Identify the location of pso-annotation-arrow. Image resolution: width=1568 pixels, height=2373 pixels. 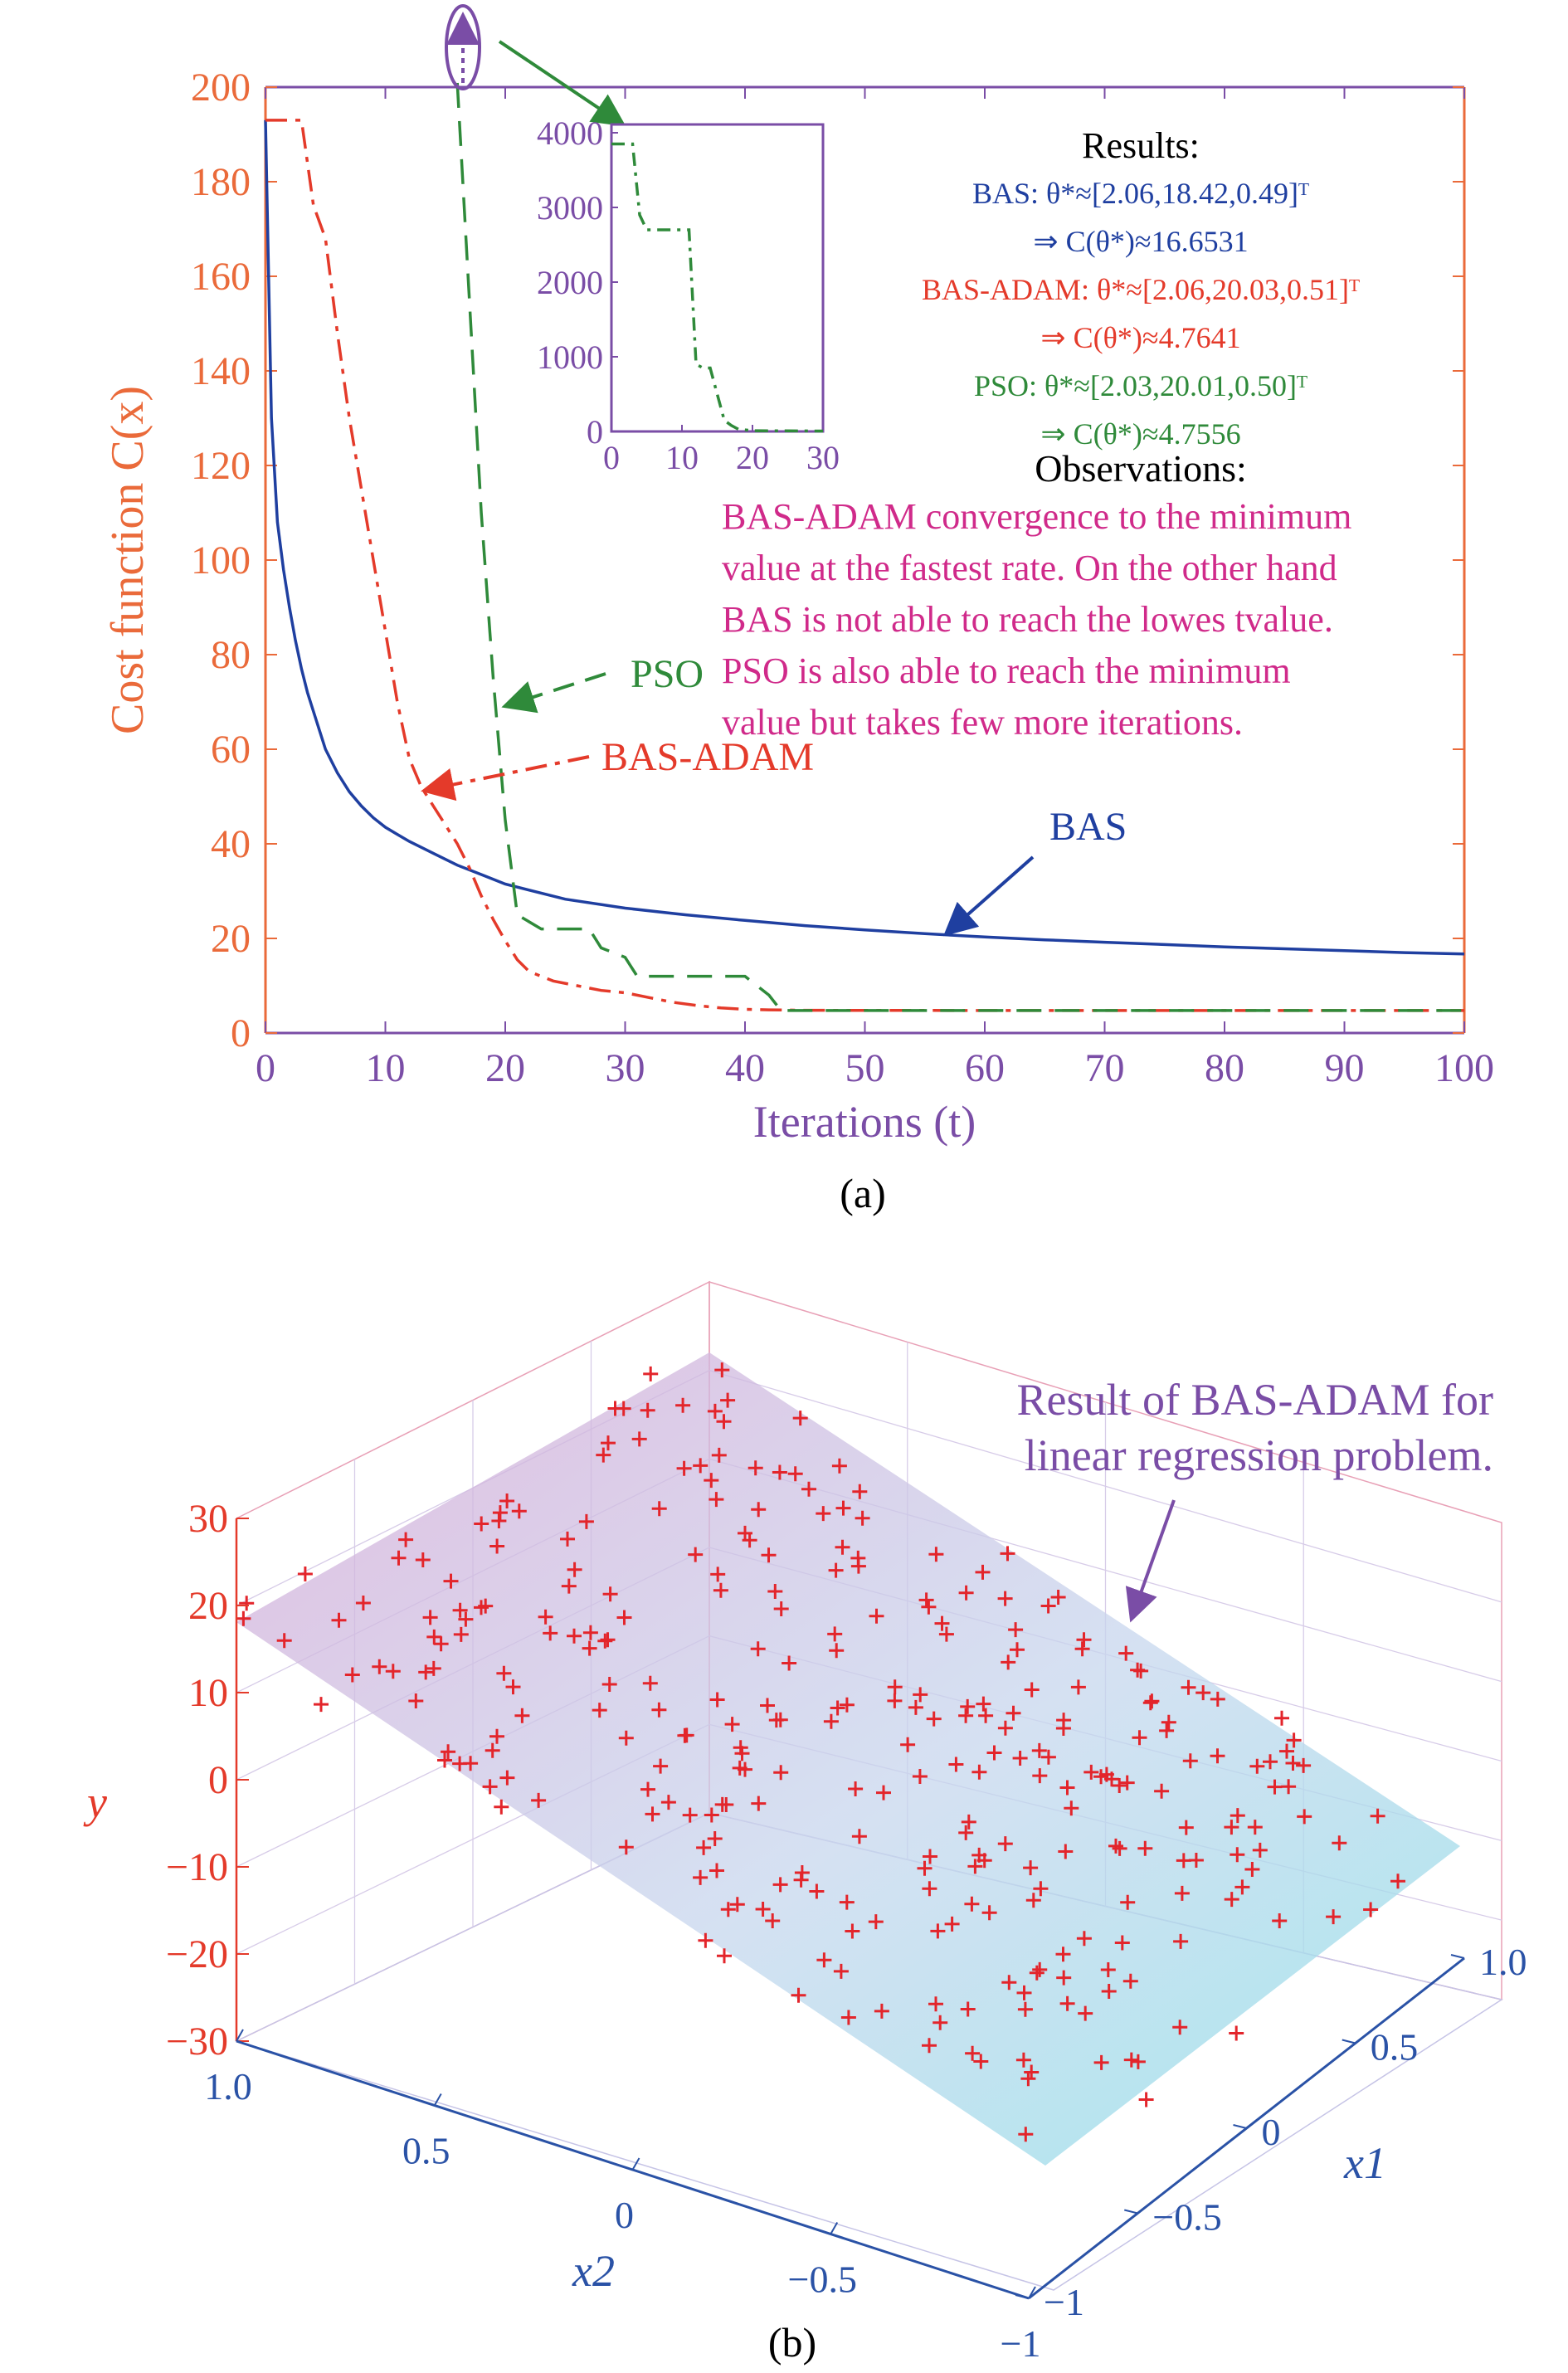
(553, 693).